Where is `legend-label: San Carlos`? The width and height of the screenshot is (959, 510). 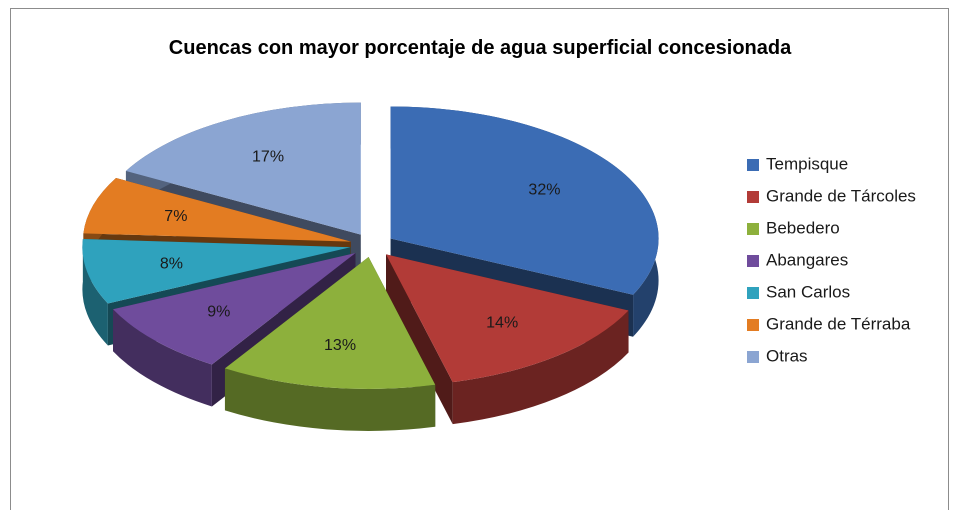
legend-label: San Carlos is located at coordinates (808, 291).